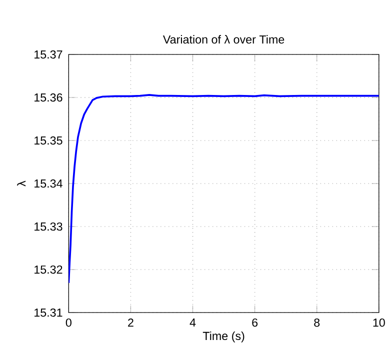 The width and height of the screenshot is (386, 358). What do you see at coordinates (48, 270) in the screenshot?
I see `y-tick-label: 15.32` at bounding box center [48, 270].